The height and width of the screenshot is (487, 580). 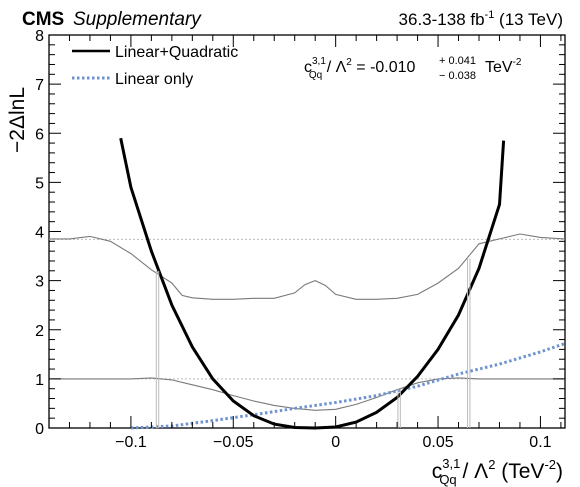 What do you see at coordinates (335, 442) in the screenshot?
I see `x-tick-label-2: 0` at bounding box center [335, 442].